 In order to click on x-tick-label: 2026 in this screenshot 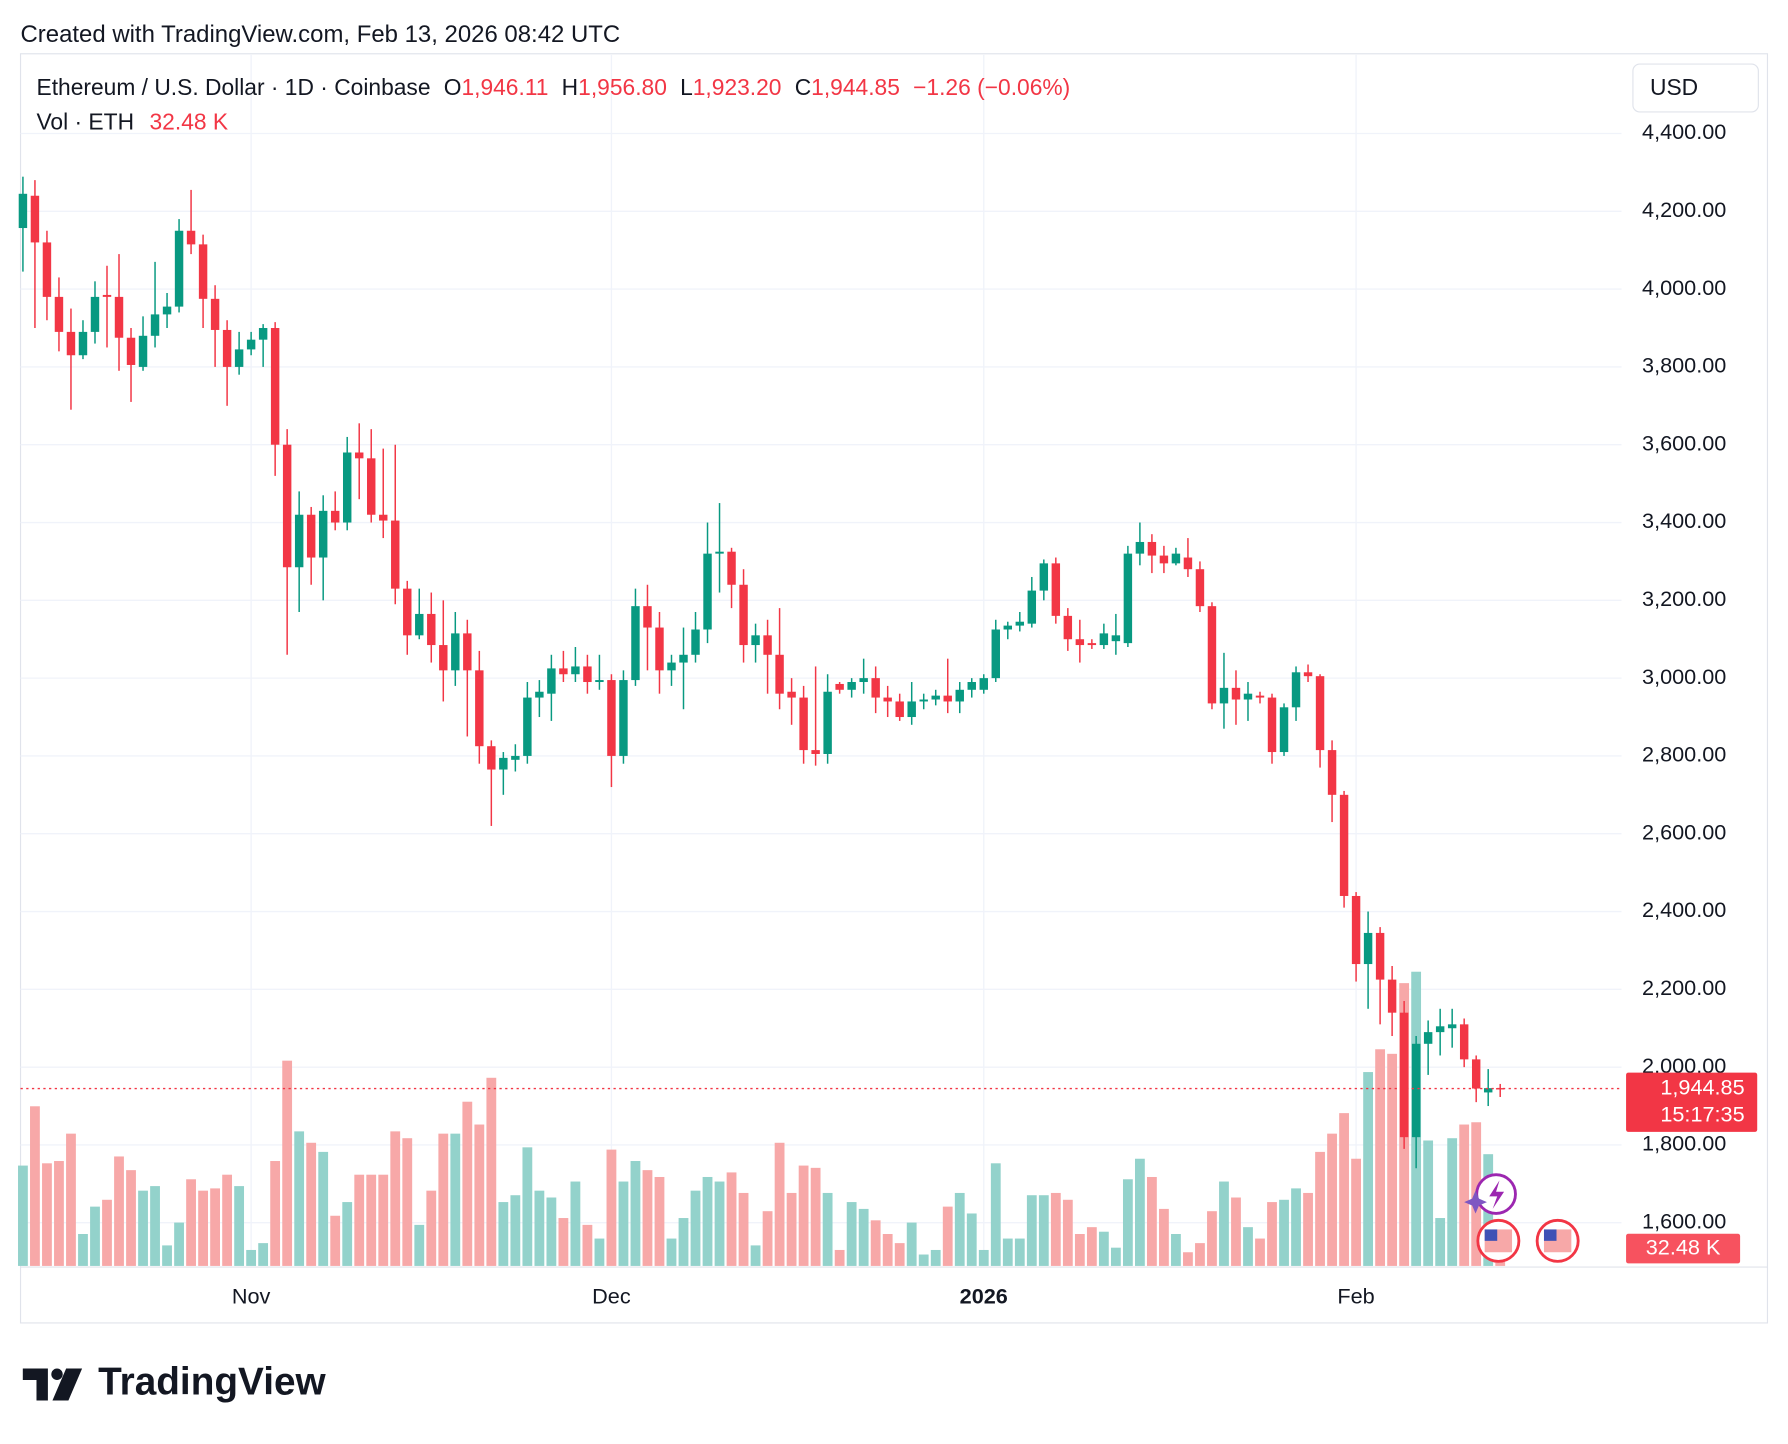, I will do `click(984, 1296)`.